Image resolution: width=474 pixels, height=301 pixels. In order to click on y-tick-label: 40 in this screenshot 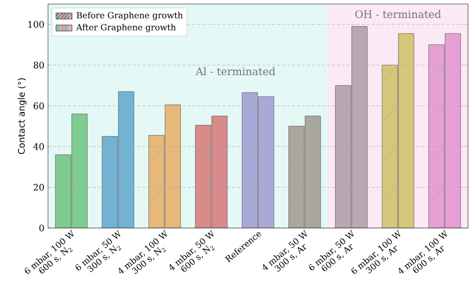, I will do `click(38, 146)`.